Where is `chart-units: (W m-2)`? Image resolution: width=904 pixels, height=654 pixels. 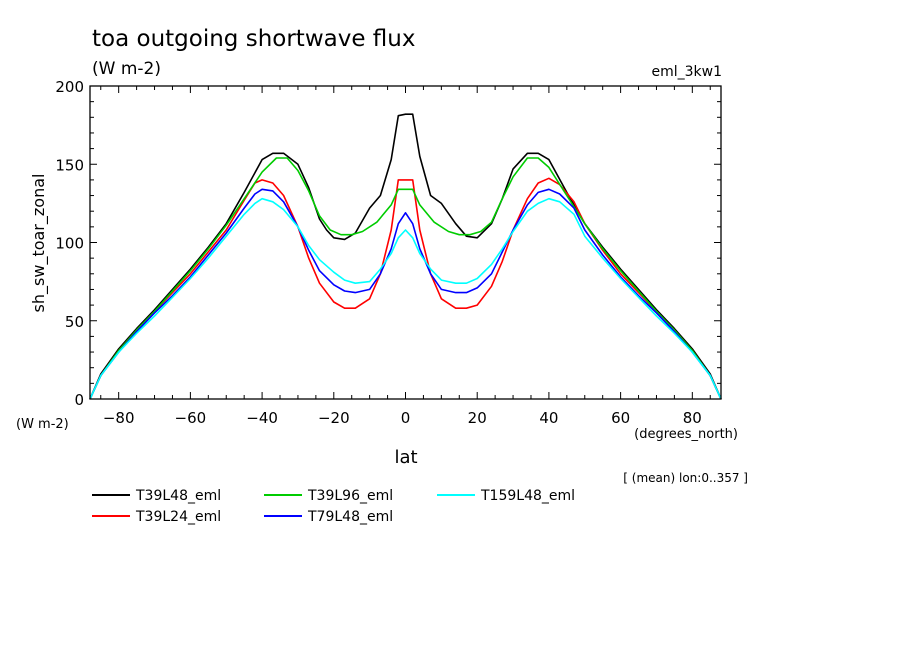
chart-units: (W m-2) is located at coordinates (126, 69).